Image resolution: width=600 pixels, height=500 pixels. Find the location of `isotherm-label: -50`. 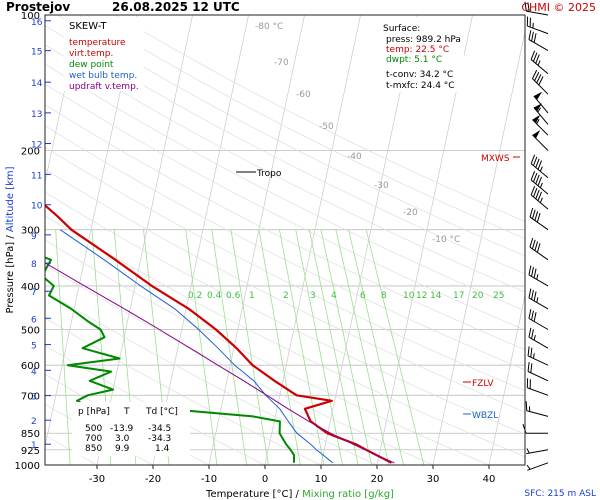

isotherm-label: -50 is located at coordinates (326, 127).